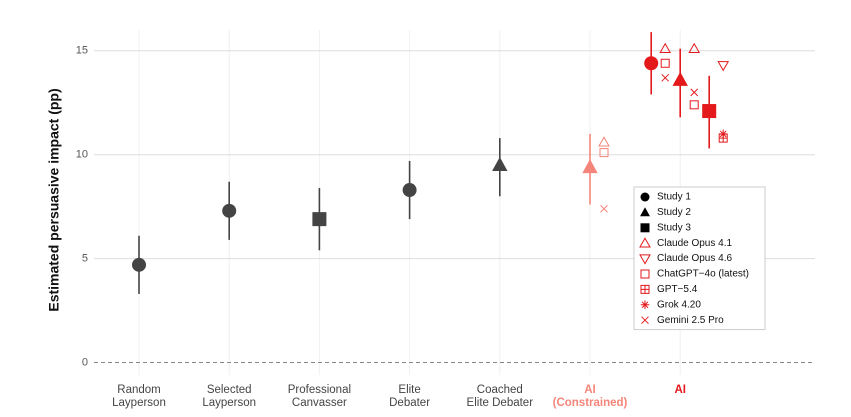 This screenshot has width=851, height=417. What do you see at coordinates (674, 197) in the screenshot?
I see `legend-label: Study 1` at bounding box center [674, 197].